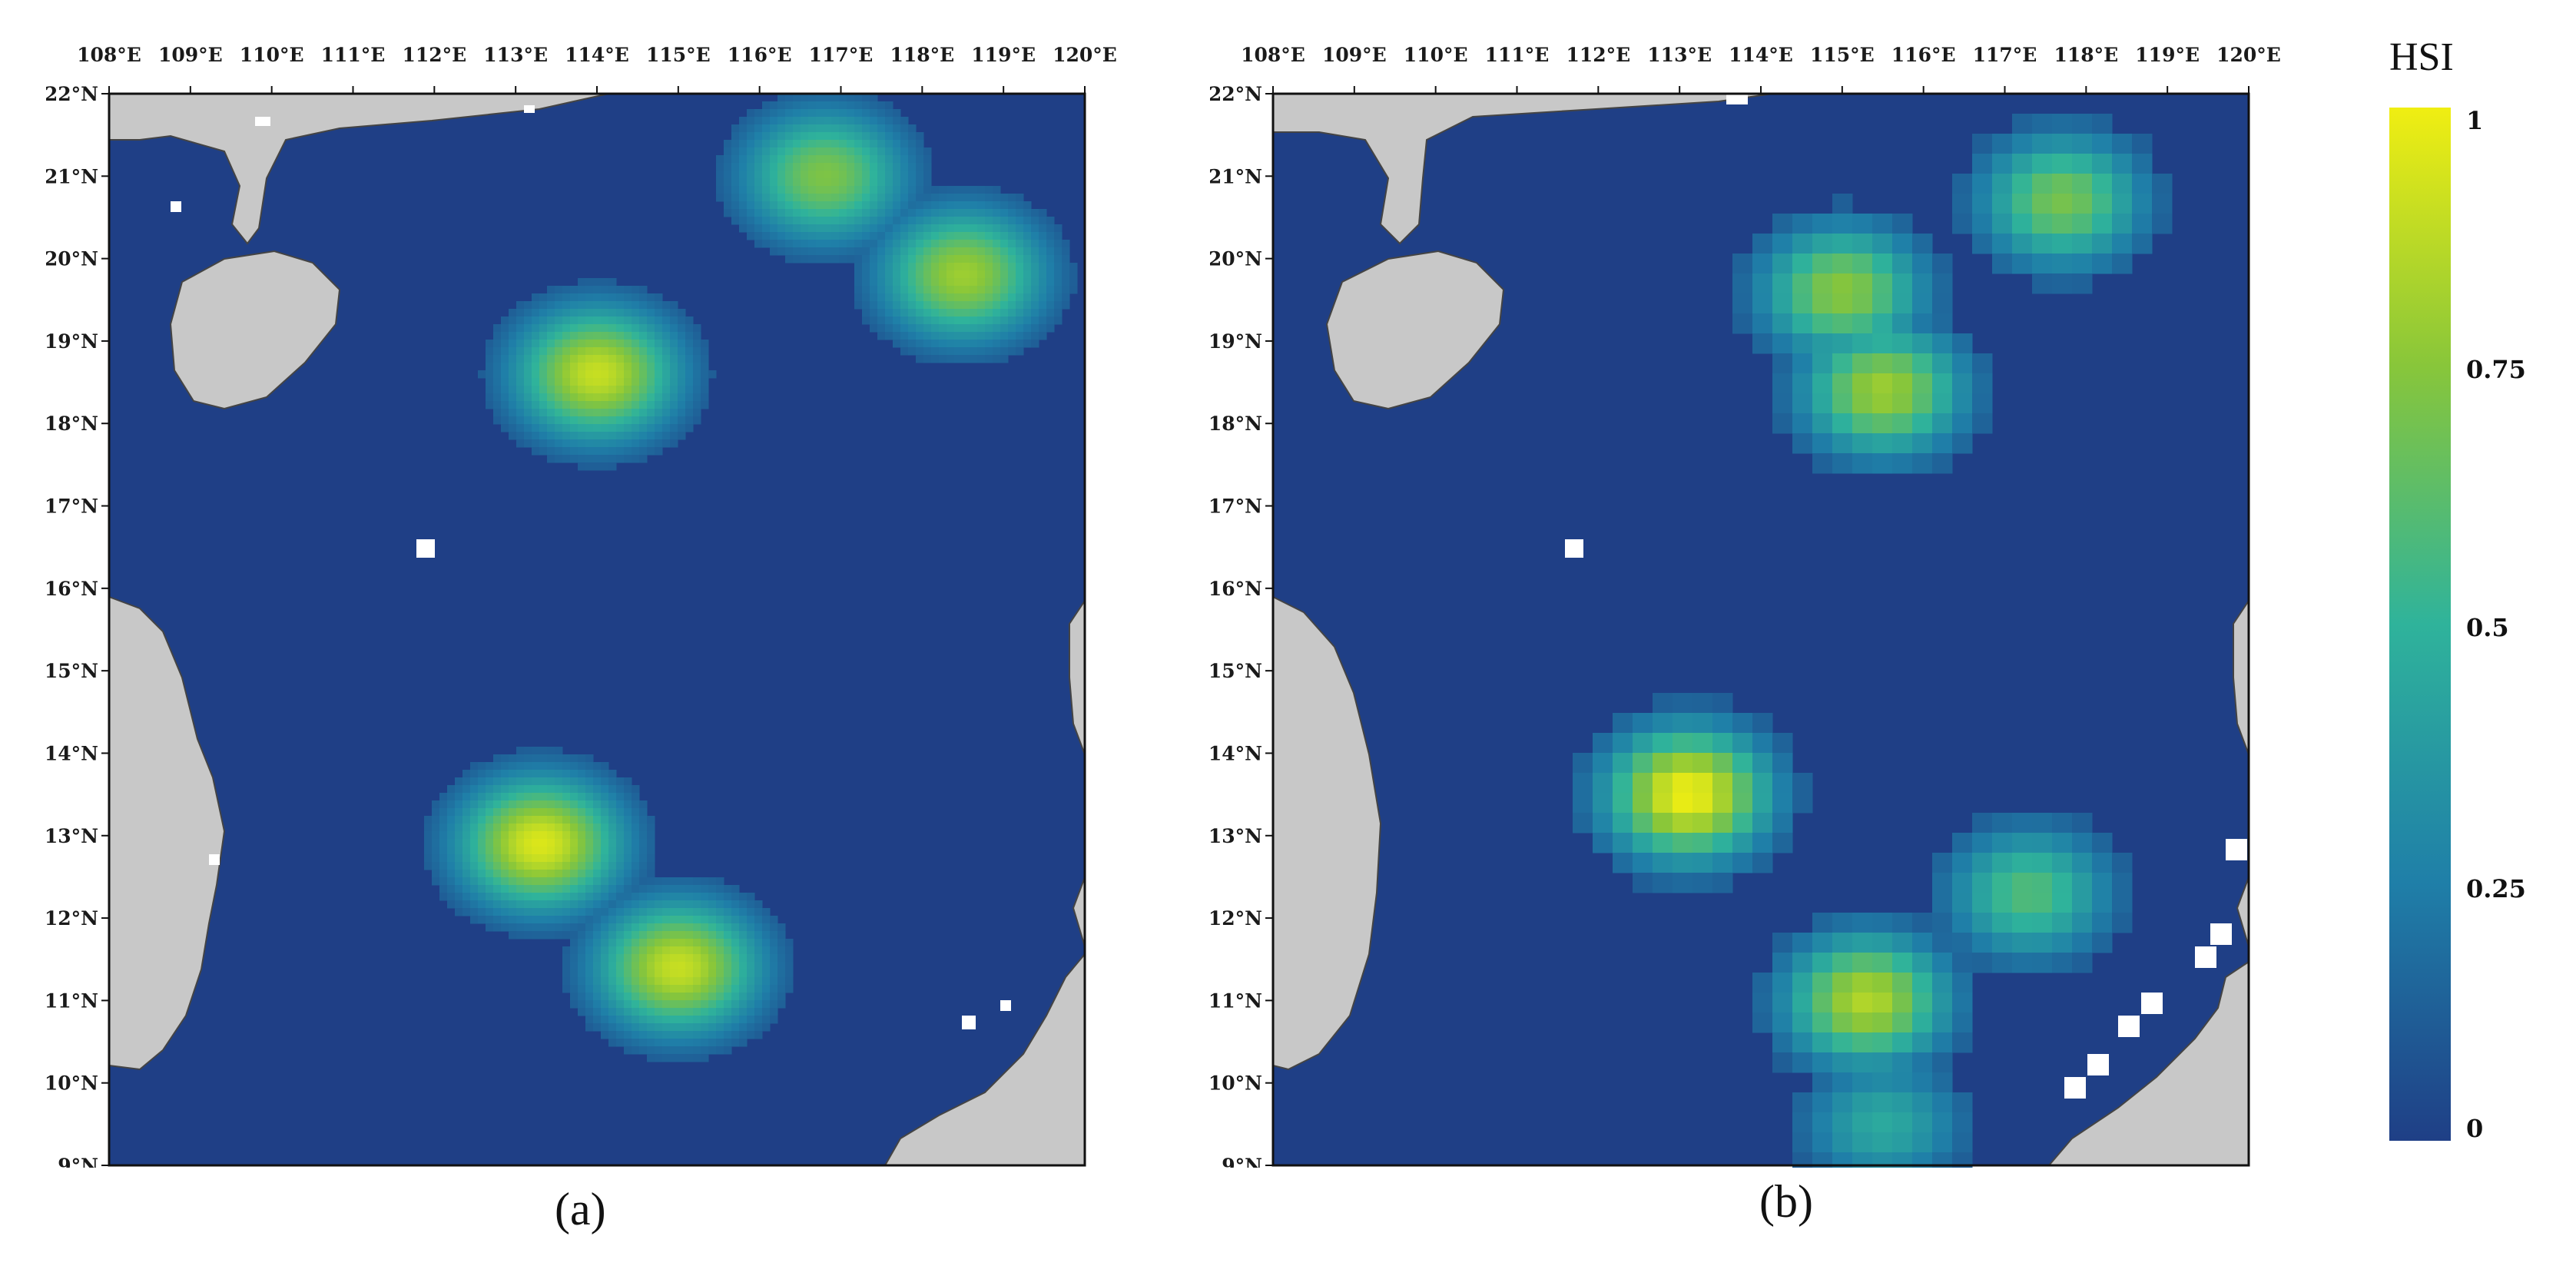 This screenshot has height=1266, width=2576. Describe the element at coordinates (2475, 121) in the screenshot. I see `legend-tick-1: 1` at that location.